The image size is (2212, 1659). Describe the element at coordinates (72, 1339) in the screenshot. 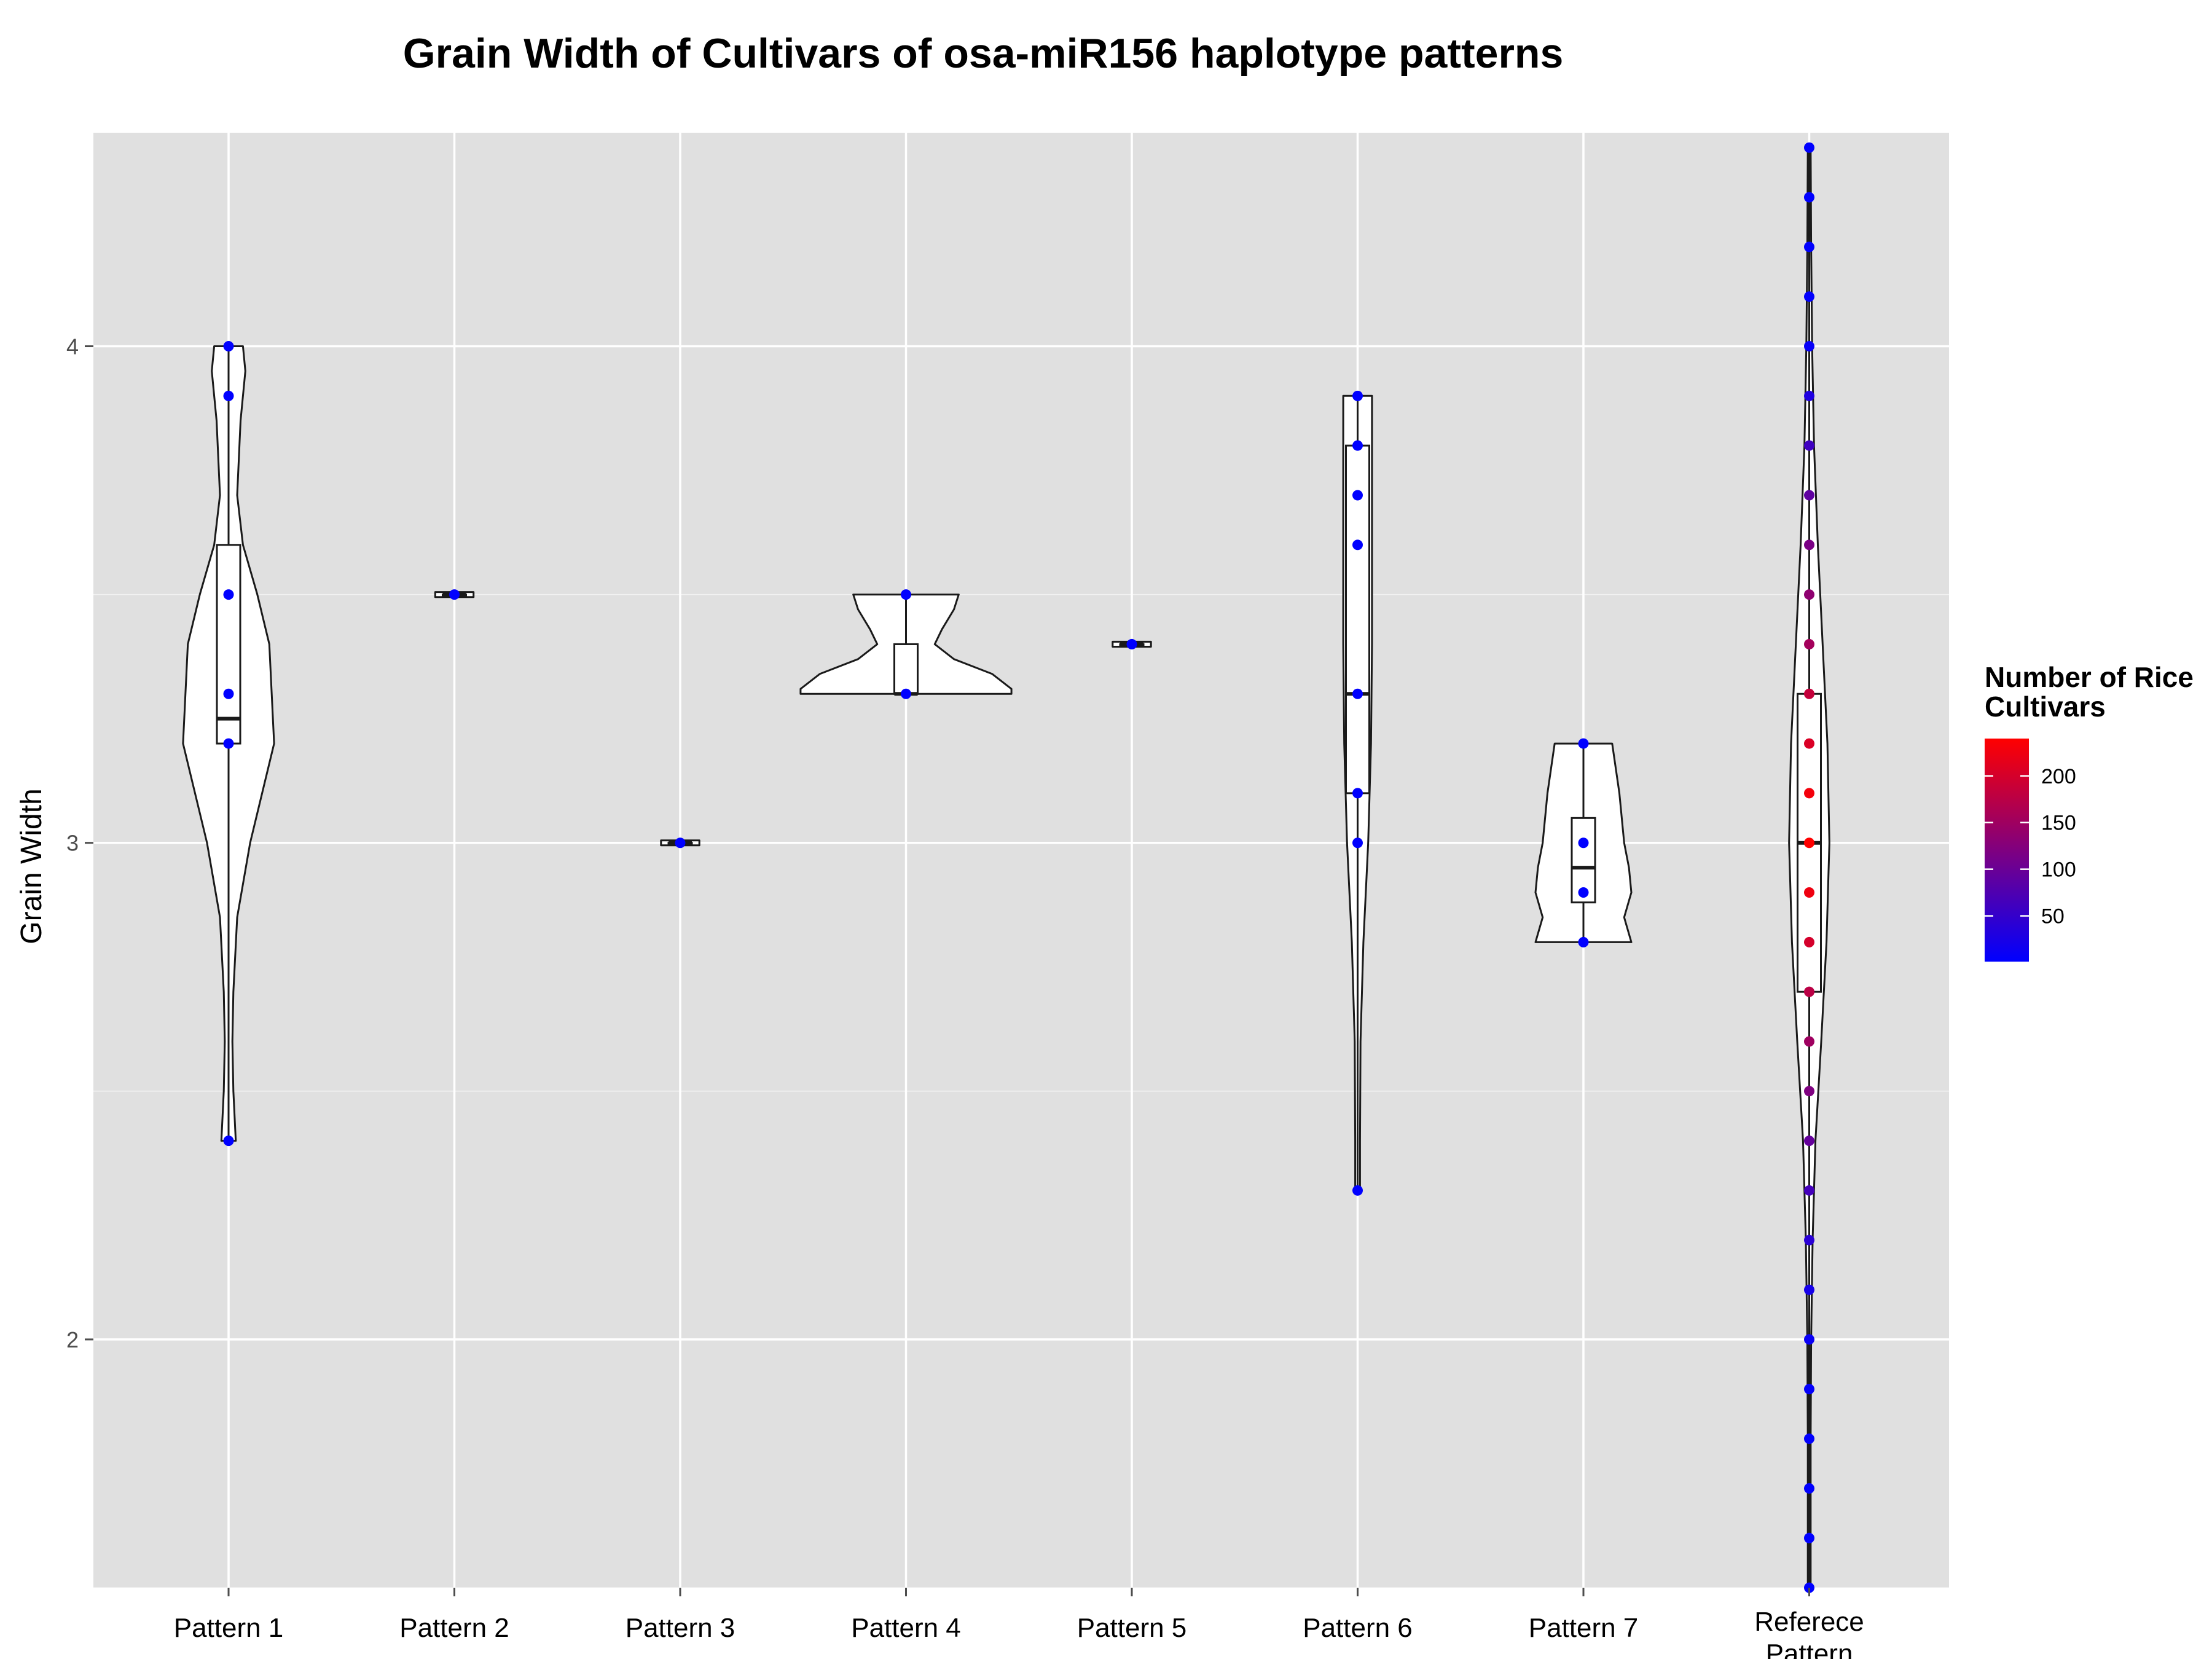

I see `y-tick-label: 2` at that location.